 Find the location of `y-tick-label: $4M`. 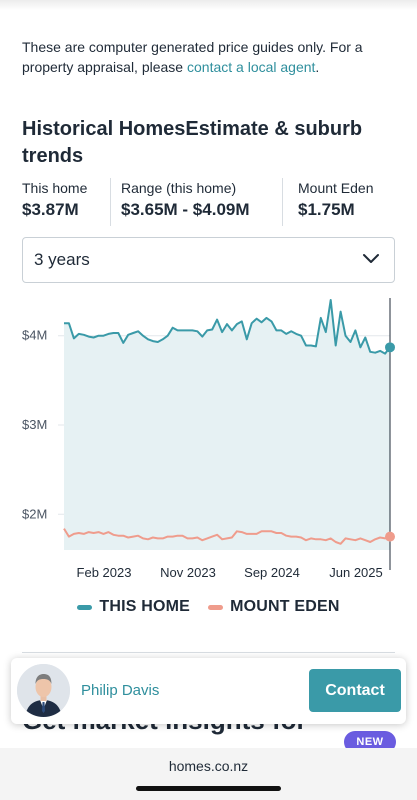

y-tick-label: $4M is located at coordinates (34, 335).